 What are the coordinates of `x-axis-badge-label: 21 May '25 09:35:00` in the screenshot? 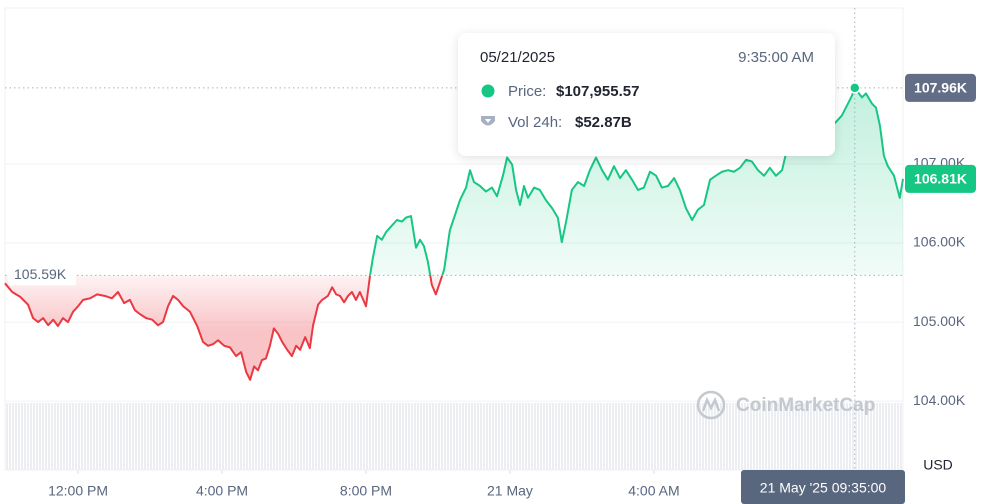 It's located at (823, 488).